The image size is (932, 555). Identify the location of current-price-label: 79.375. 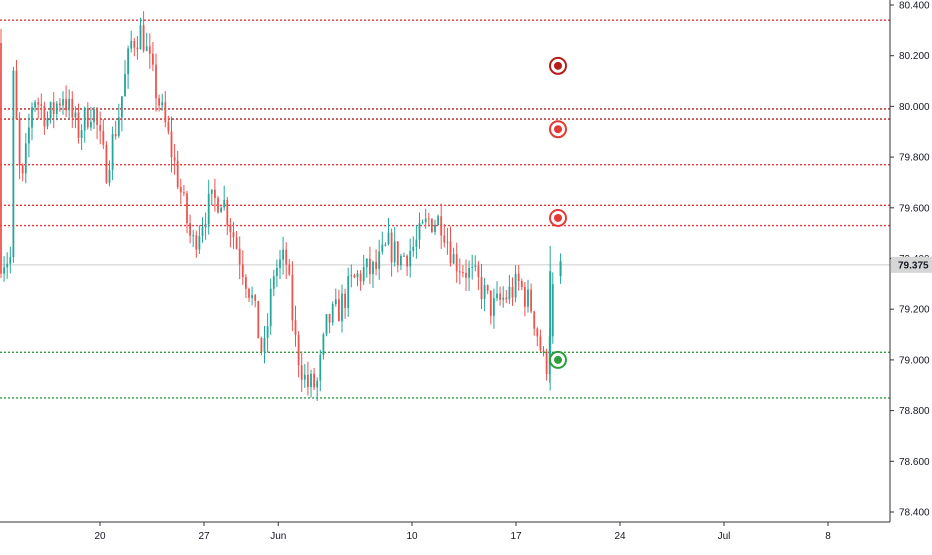
(913, 265).